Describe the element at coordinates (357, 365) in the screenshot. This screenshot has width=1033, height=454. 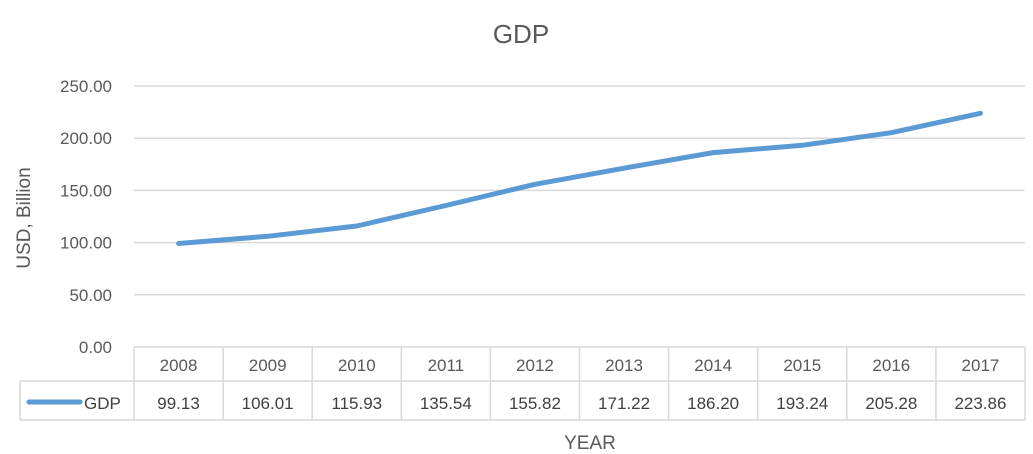
I see `x-tick-label: 2010` at that location.